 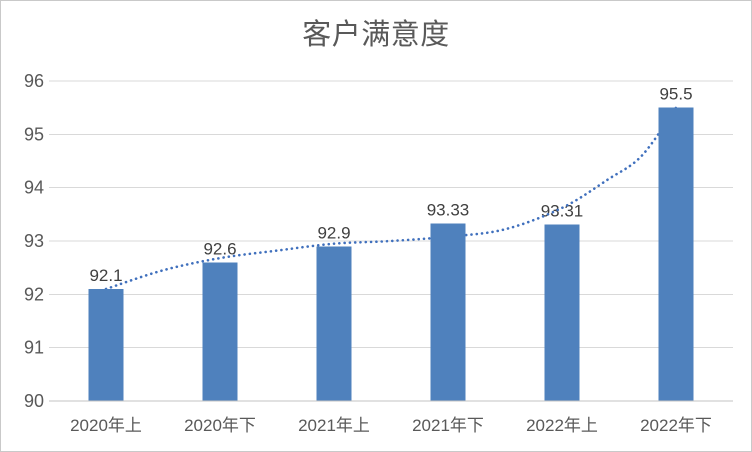 What do you see at coordinates (34, 134) in the screenshot?
I see `y-axis-tick-label: 95` at bounding box center [34, 134].